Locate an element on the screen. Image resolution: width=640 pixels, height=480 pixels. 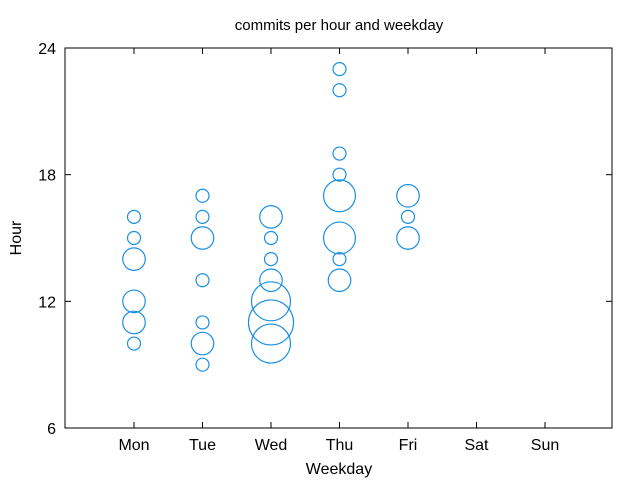
x-tick-label: Tue is located at coordinates (202, 445).